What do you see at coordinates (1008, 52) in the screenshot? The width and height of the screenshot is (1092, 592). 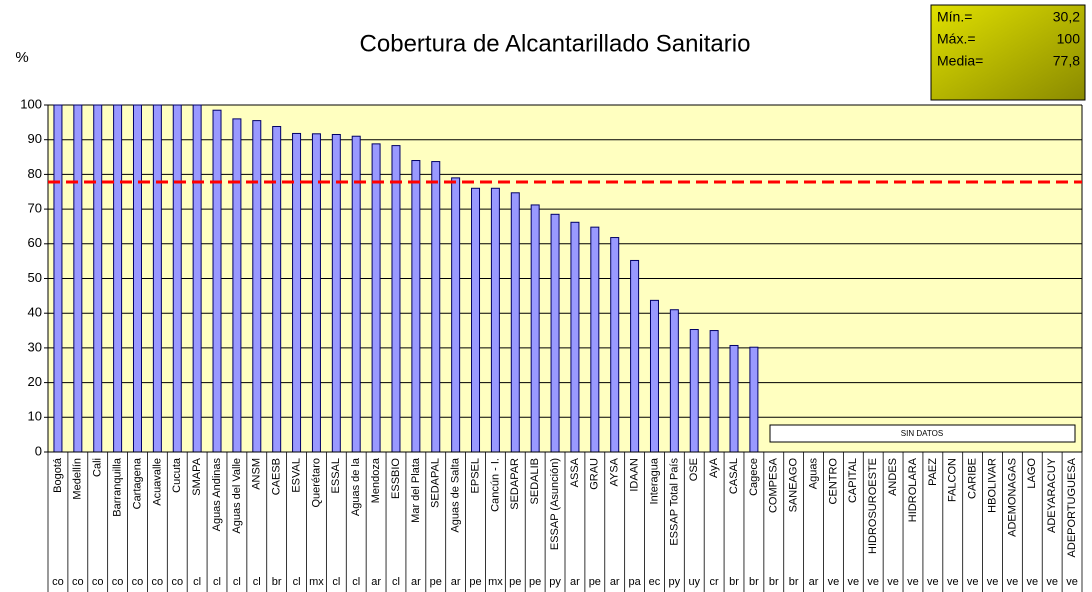 I see `stats-box` at bounding box center [1008, 52].